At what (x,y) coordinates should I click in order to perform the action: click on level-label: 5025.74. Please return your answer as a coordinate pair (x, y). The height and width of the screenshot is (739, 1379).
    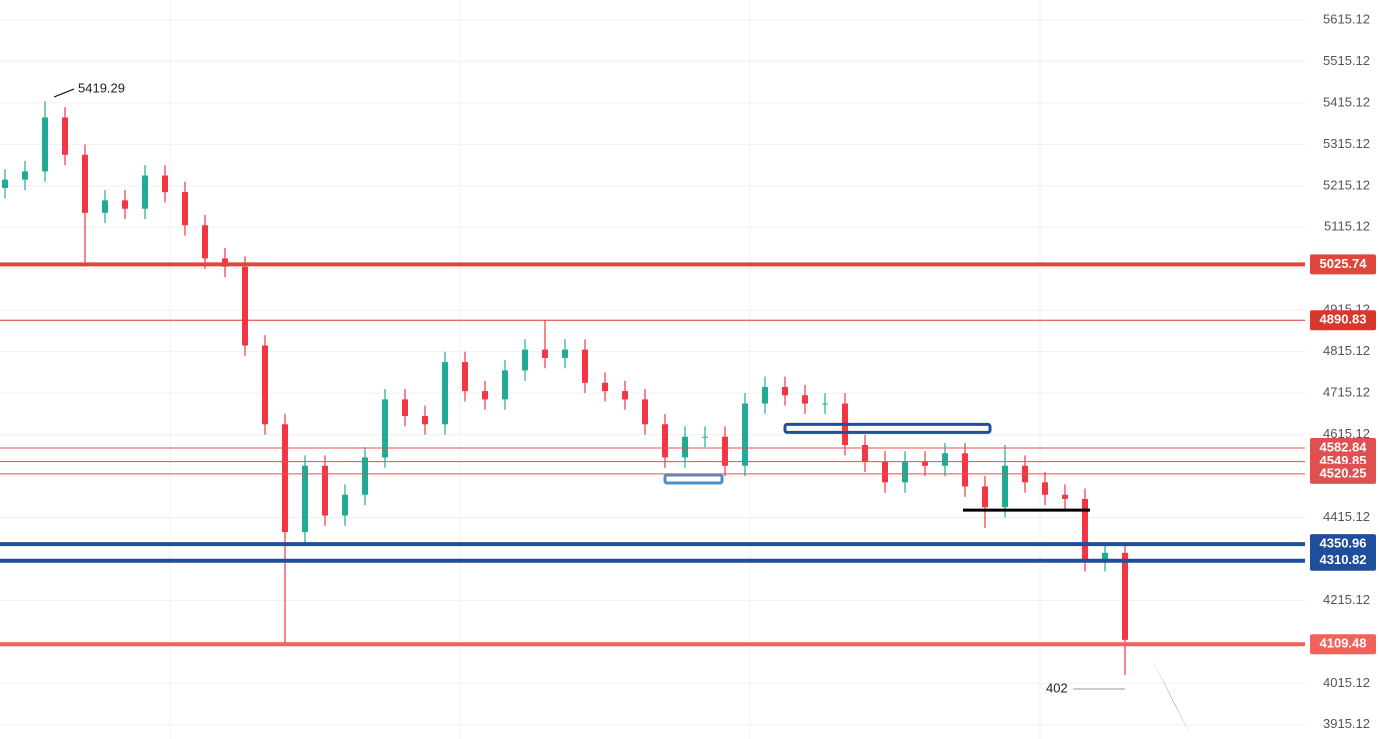
    Looking at the image, I should click on (1344, 263).